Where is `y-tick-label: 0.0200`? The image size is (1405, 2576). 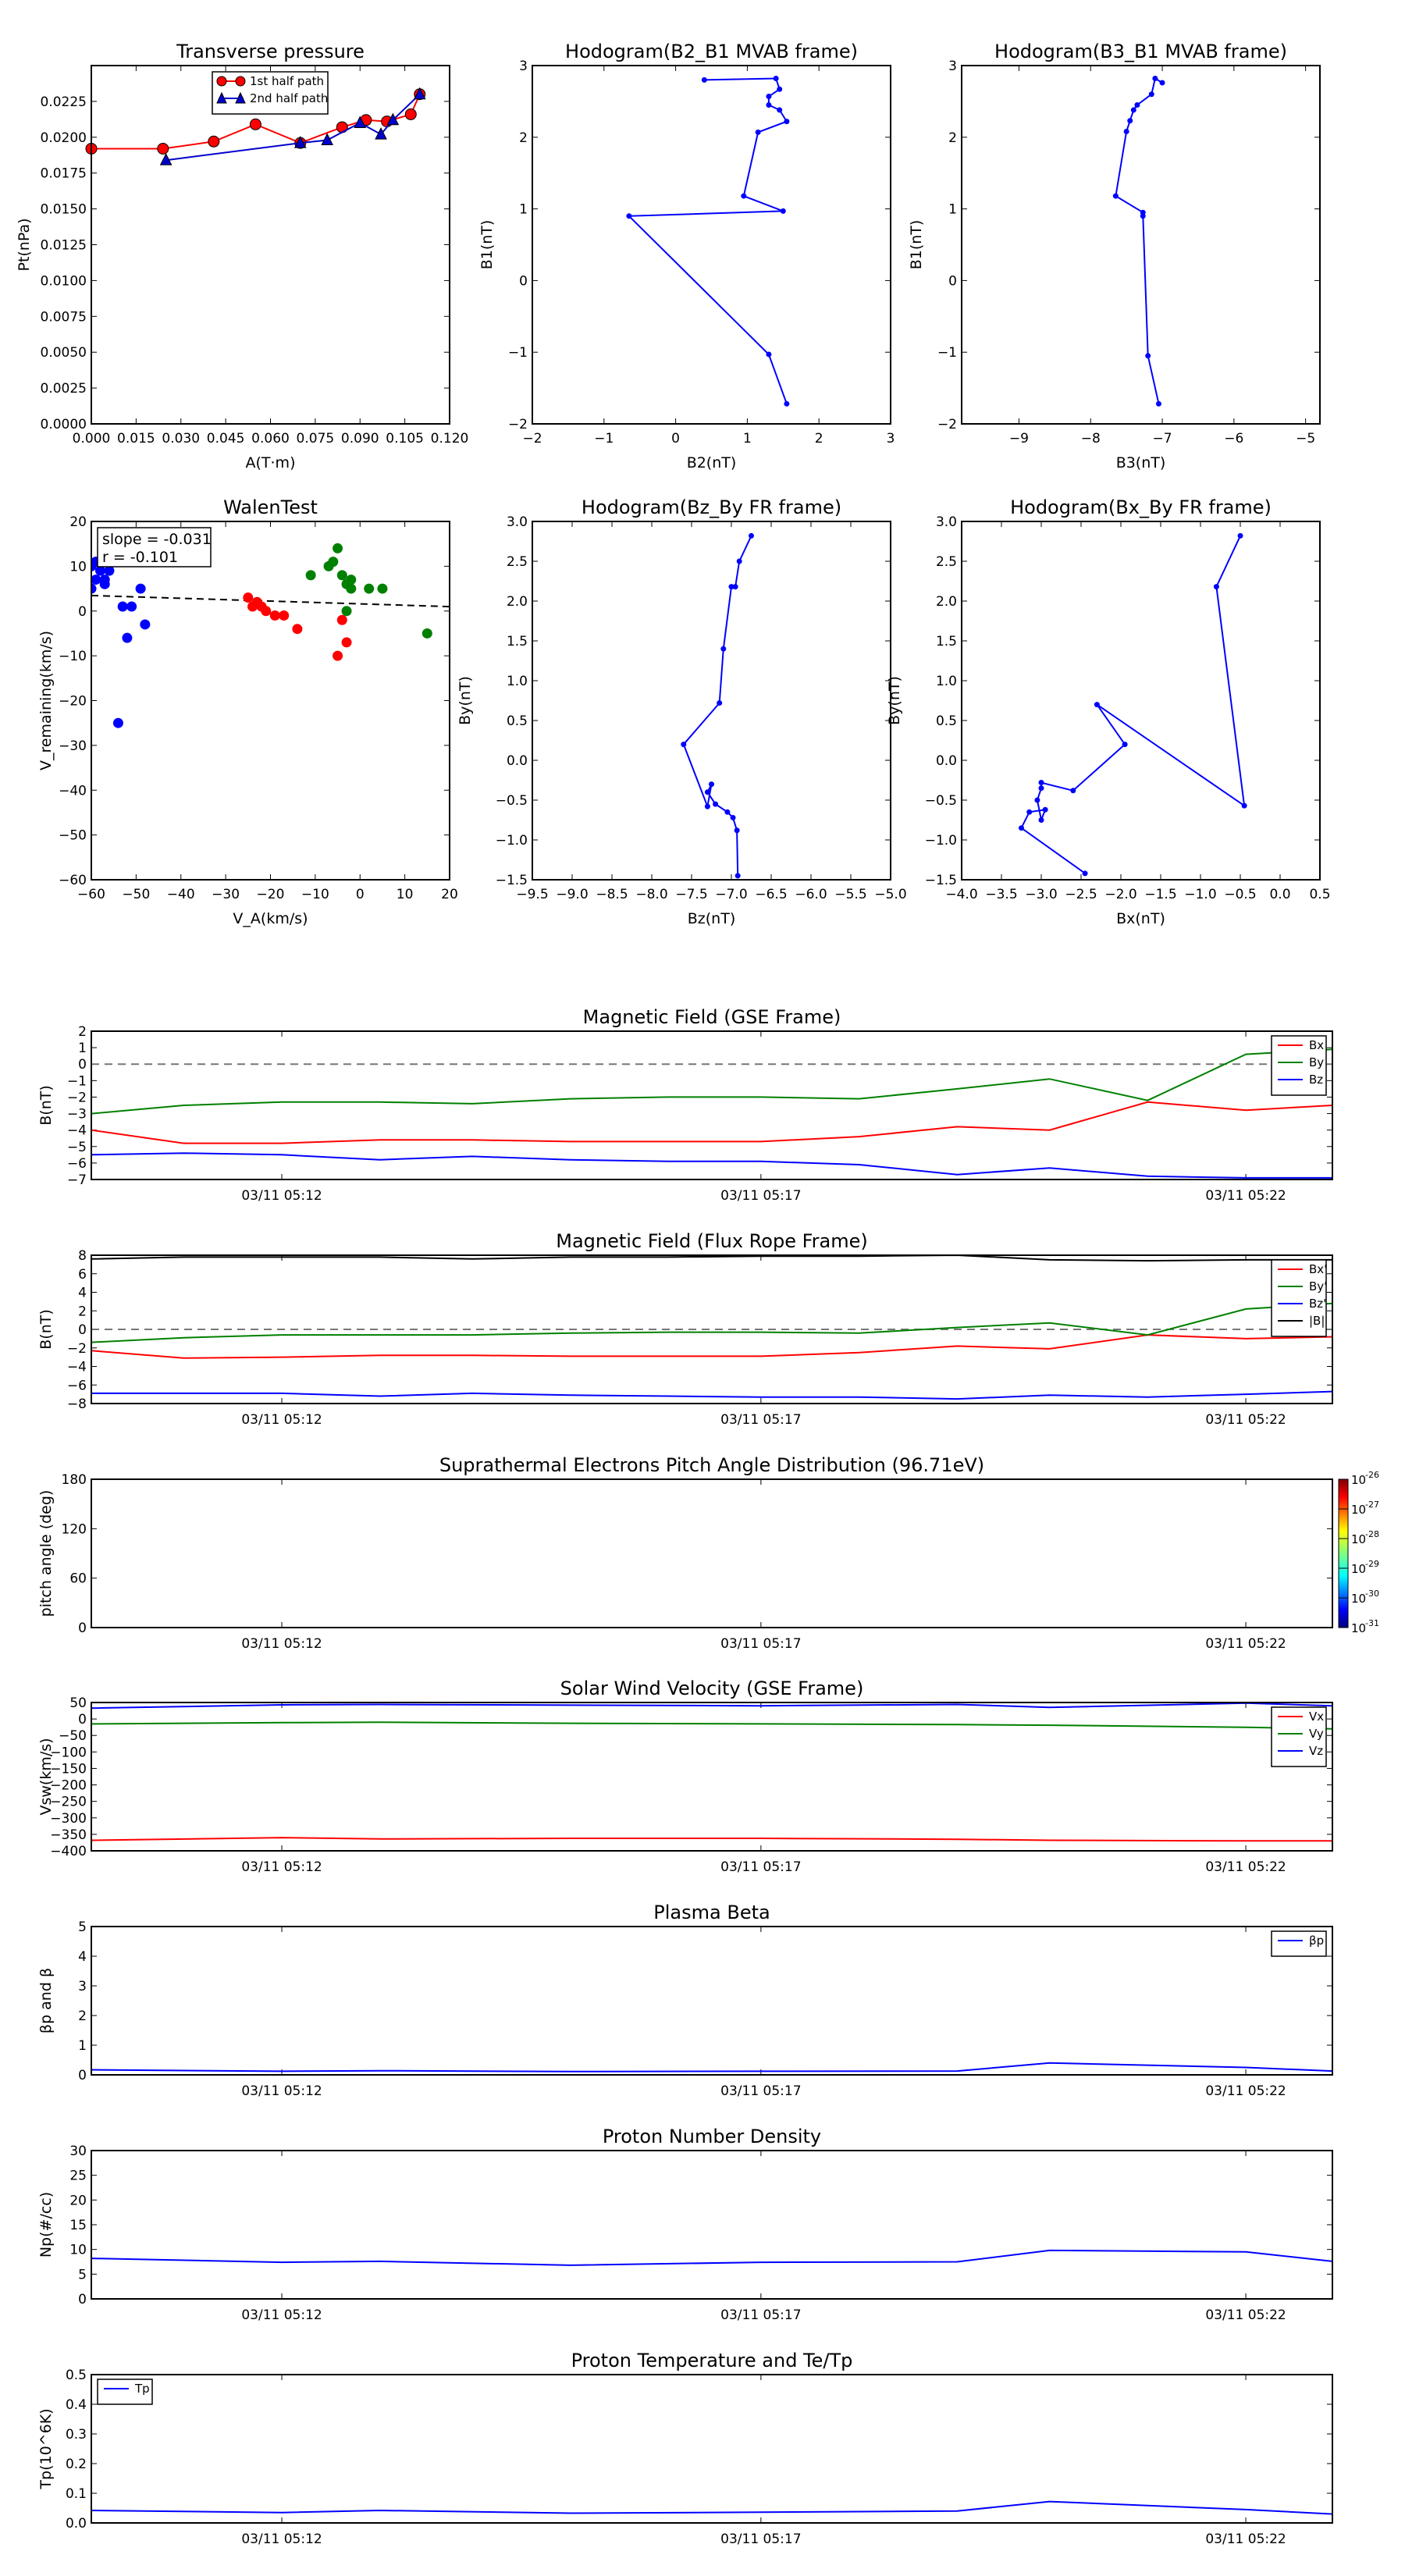 y-tick-label: 0.0200 is located at coordinates (64, 138).